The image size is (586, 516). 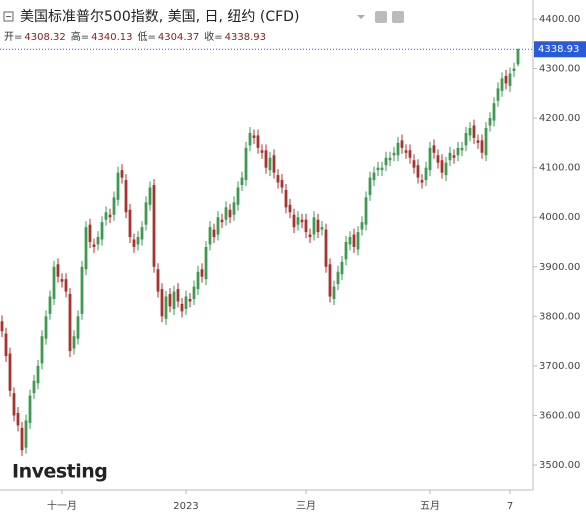 I want to click on config-icon, so click(x=398, y=17).